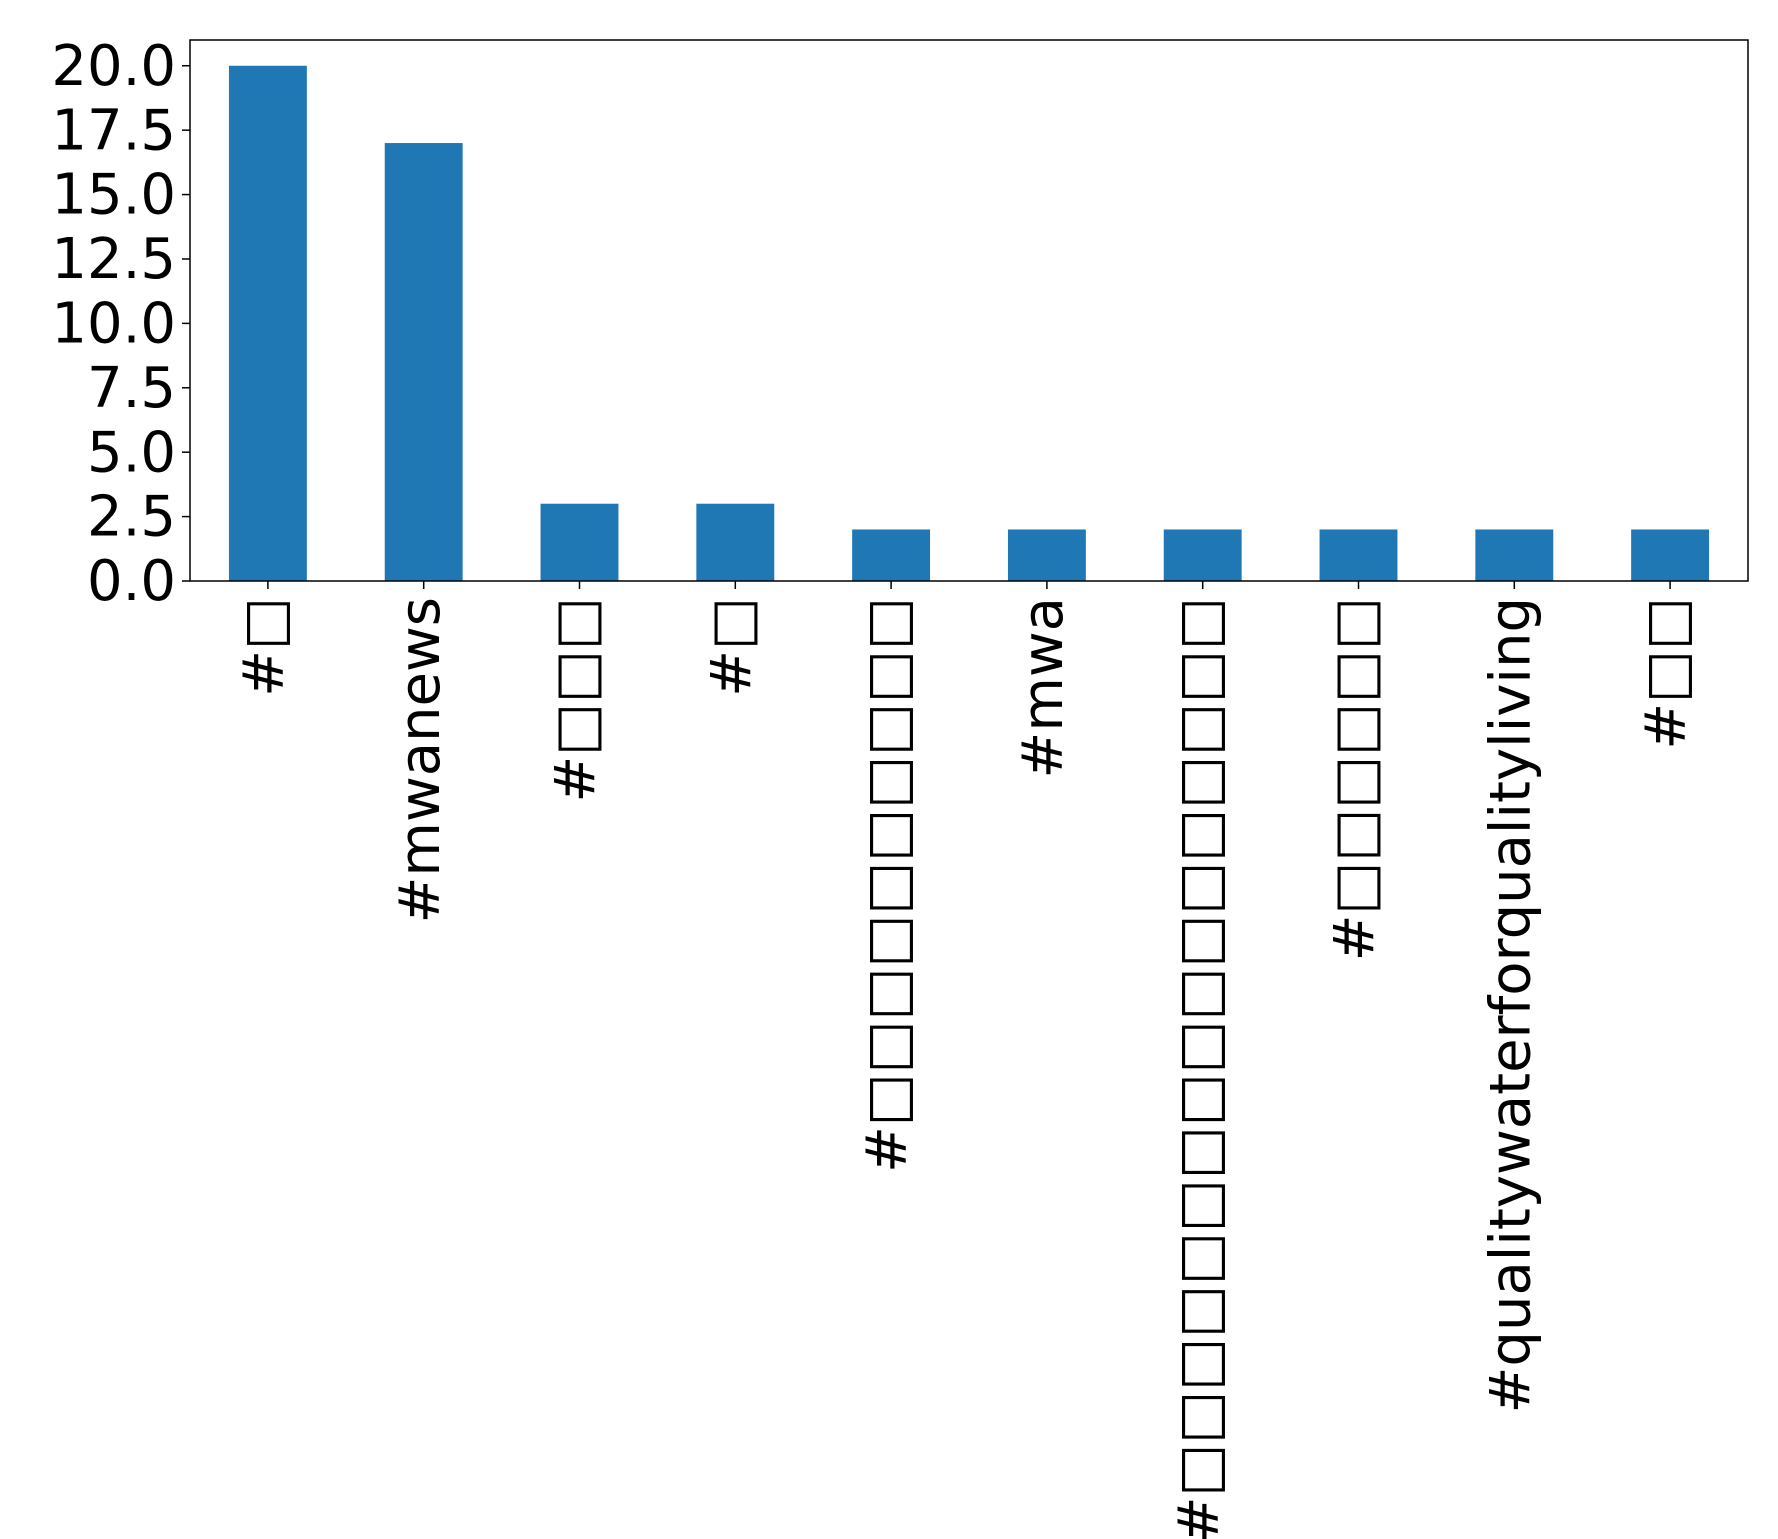  What do you see at coordinates (113, 130) in the screenshot?
I see `y-tick-label: 17.5` at bounding box center [113, 130].